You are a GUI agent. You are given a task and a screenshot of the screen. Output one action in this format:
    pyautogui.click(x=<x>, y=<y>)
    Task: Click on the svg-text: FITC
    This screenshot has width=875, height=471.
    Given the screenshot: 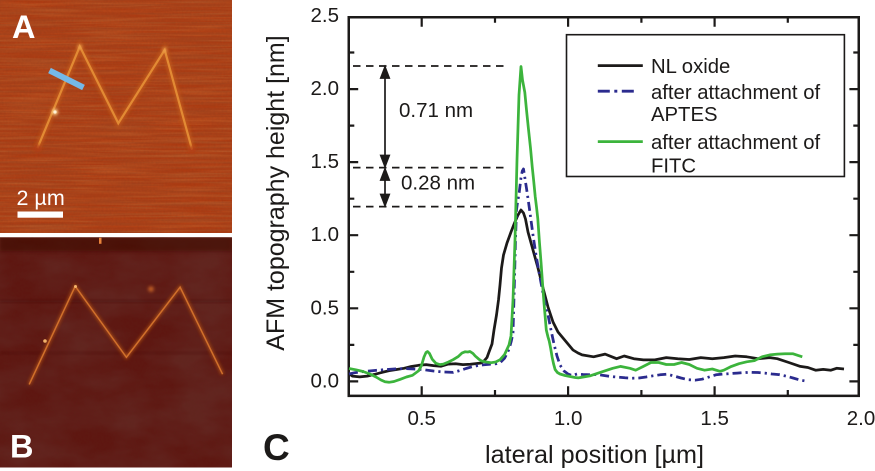 What is the action you would take?
    pyautogui.click(x=673, y=167)
    